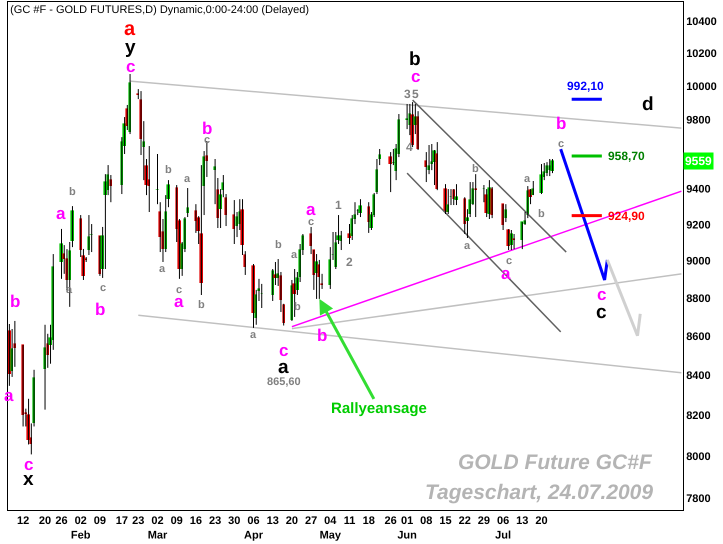  What do you see at coordinates (503, 528) in the screenshot?
I see `x-tick-label: 06 Jul` at bounding box center [503, 528].